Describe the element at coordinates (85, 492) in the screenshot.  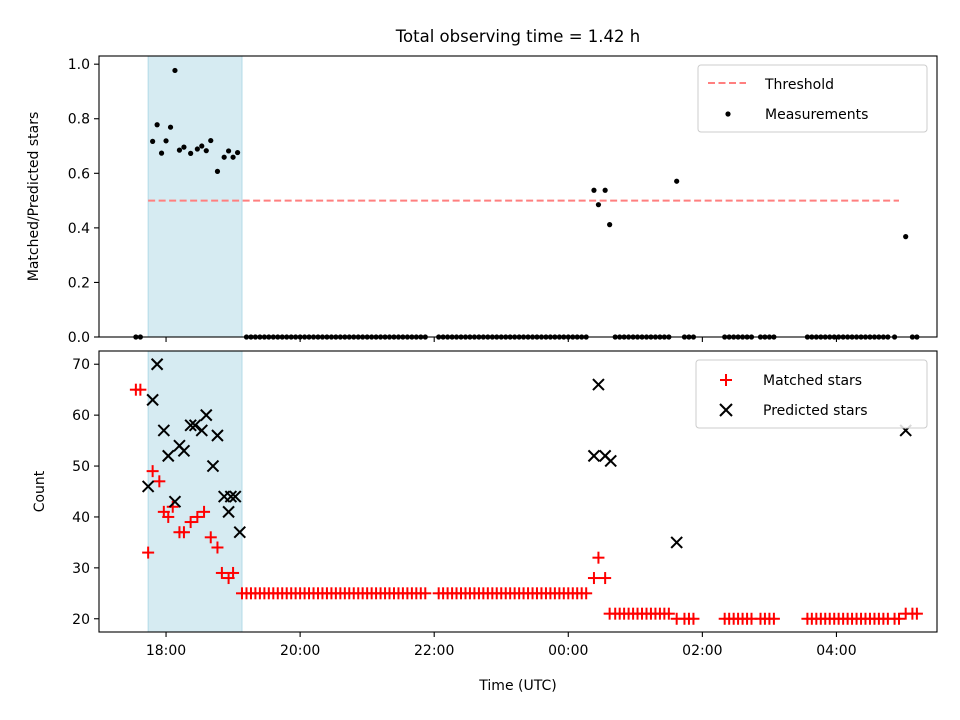
I see `bottom-y-ticks: 20 30 40 50 60 70` at that location.